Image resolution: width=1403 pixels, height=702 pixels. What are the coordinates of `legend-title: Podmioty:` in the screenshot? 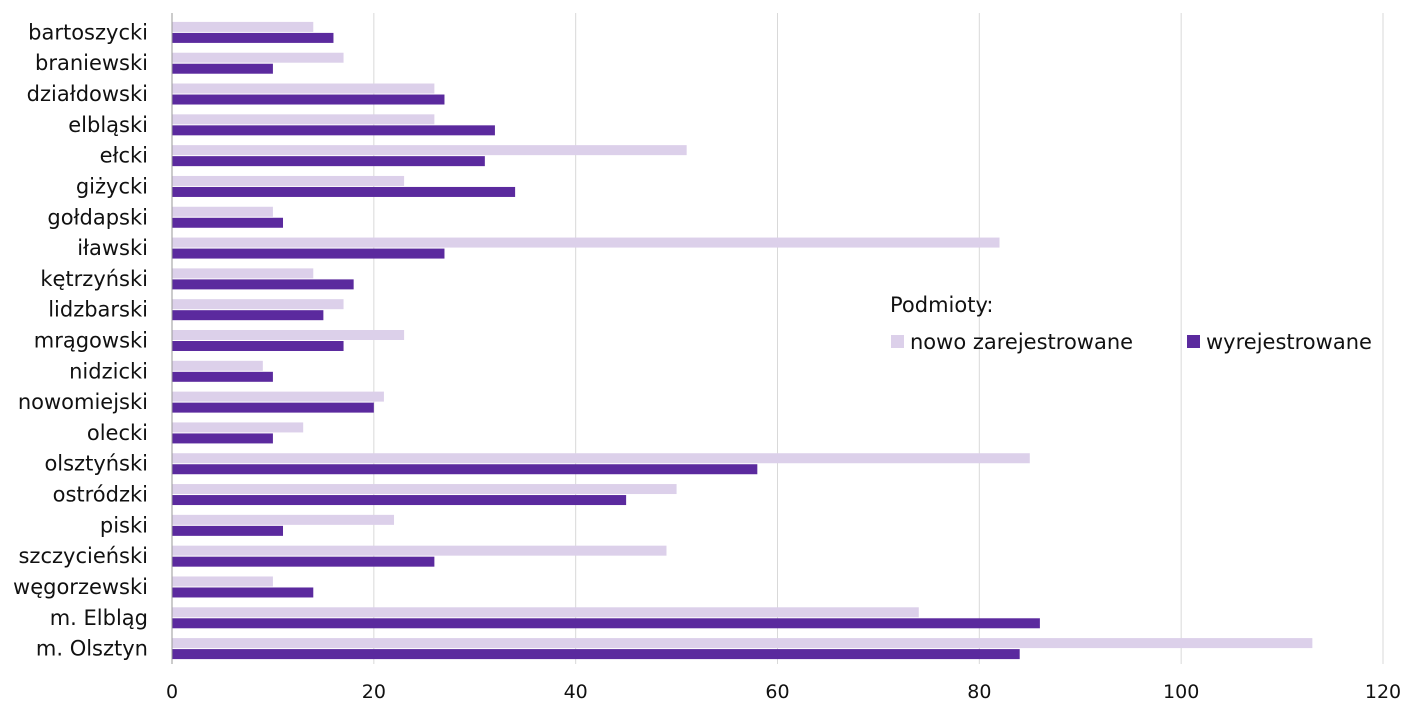 It's located at (941, 305).